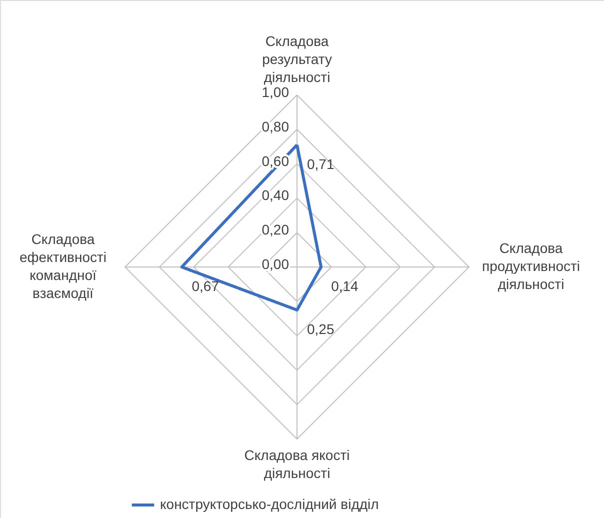 The width and height of the screenshot is (604, 518). Describe the element at coordinates (63, 266) in the screenshot. I see `spoke-label: Складова ефективності командної взаємодії` at that location.